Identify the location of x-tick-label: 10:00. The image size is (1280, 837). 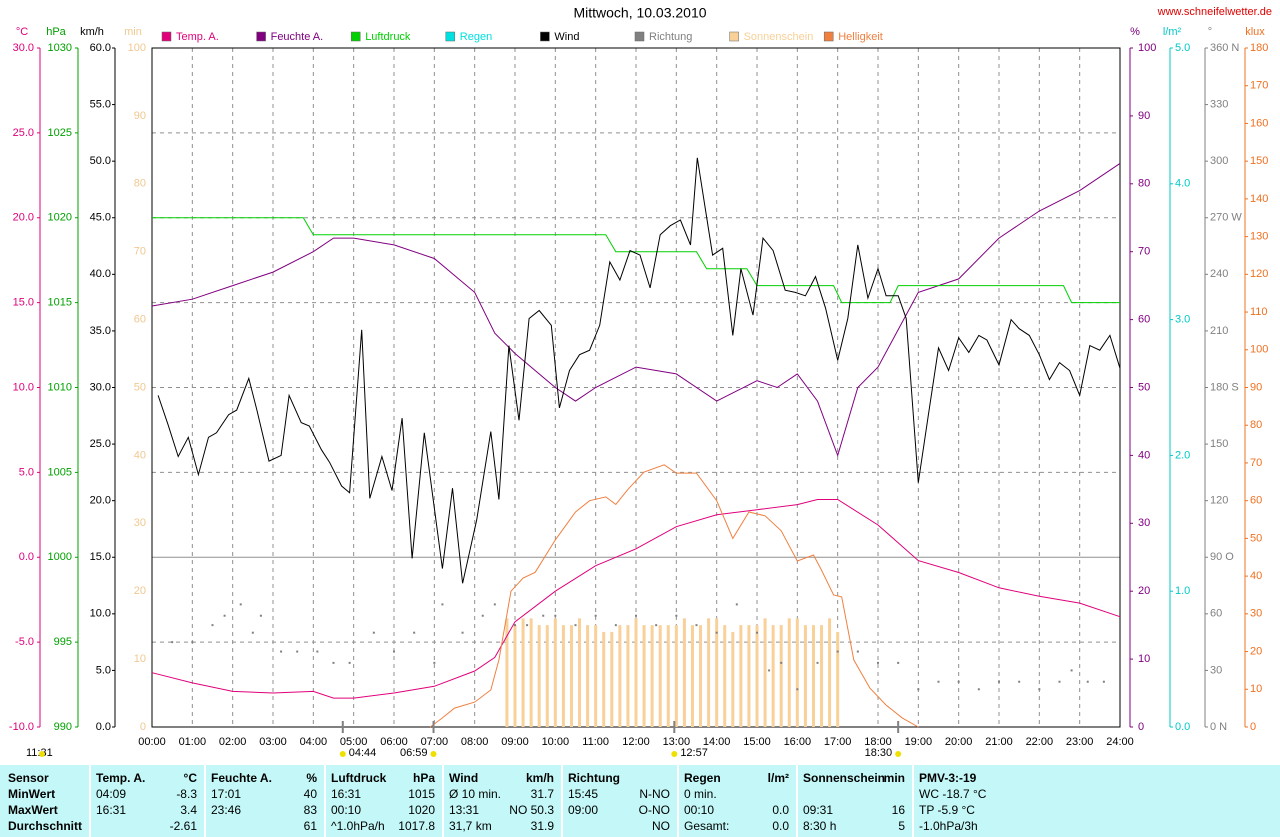
(556, 742).